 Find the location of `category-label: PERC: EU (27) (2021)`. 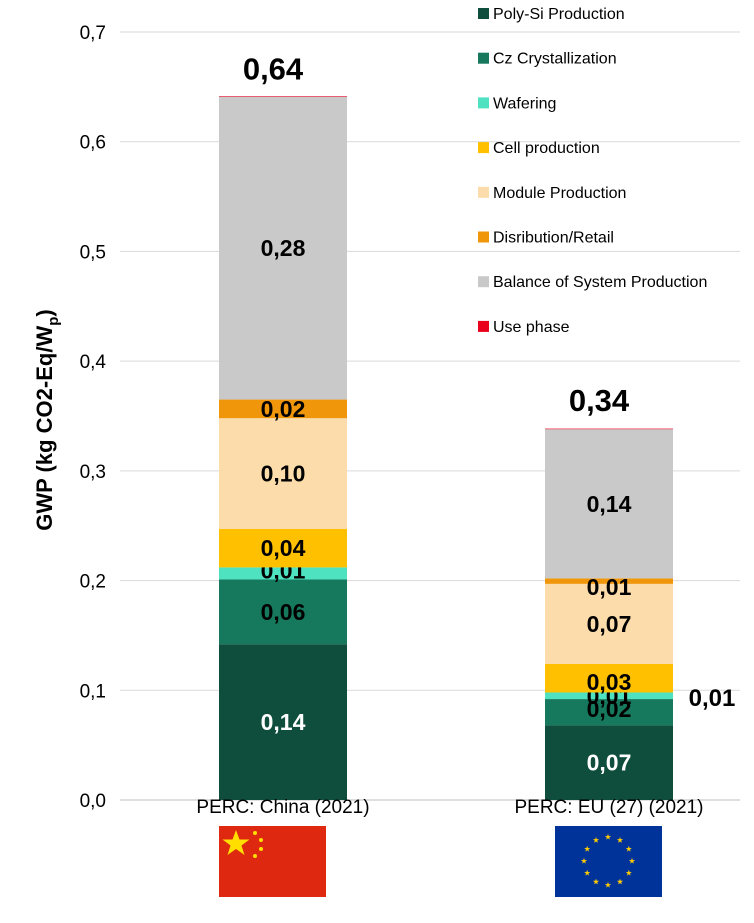

category-label: PERC: EU (27) (2021) is located at coordinates (608, 807).